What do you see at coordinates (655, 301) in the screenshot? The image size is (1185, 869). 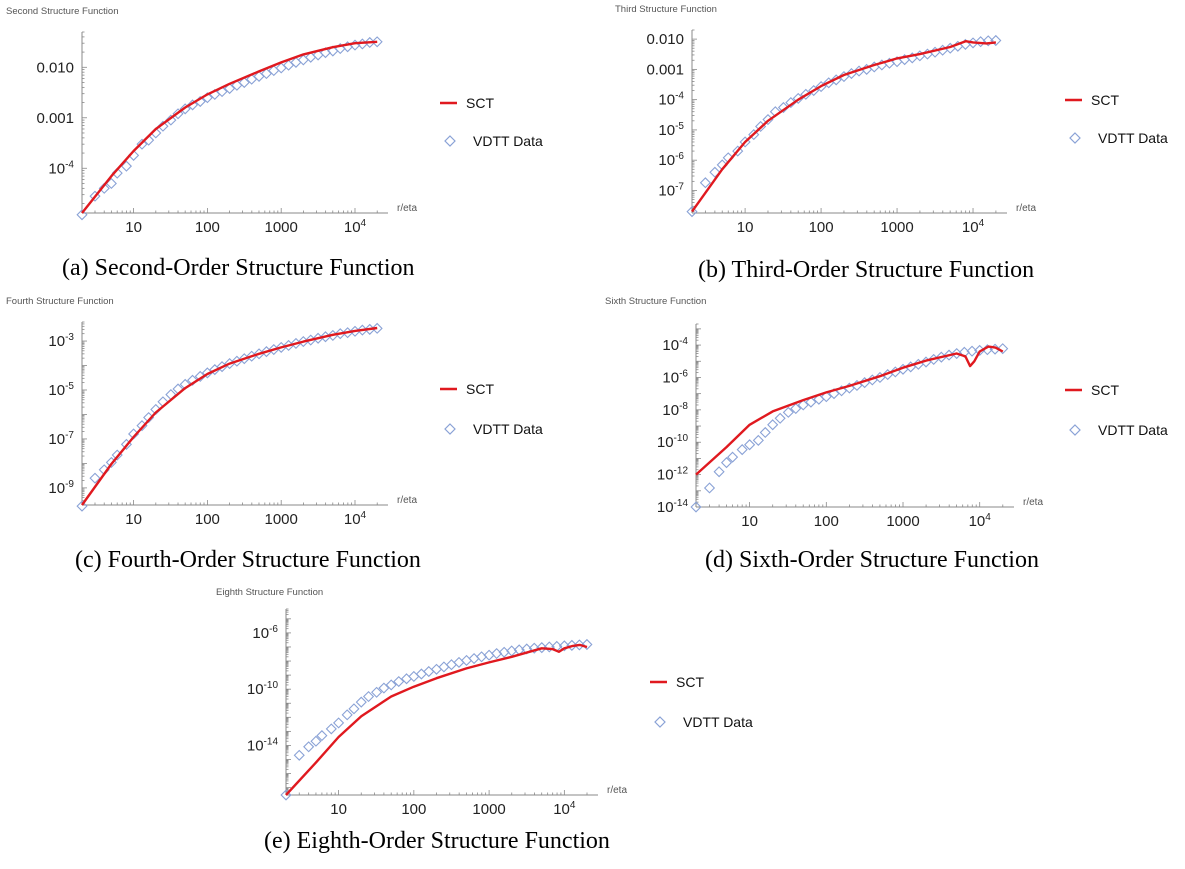 I see `chart-title: Sixth Structure Function` at bounding box center [655, 301].